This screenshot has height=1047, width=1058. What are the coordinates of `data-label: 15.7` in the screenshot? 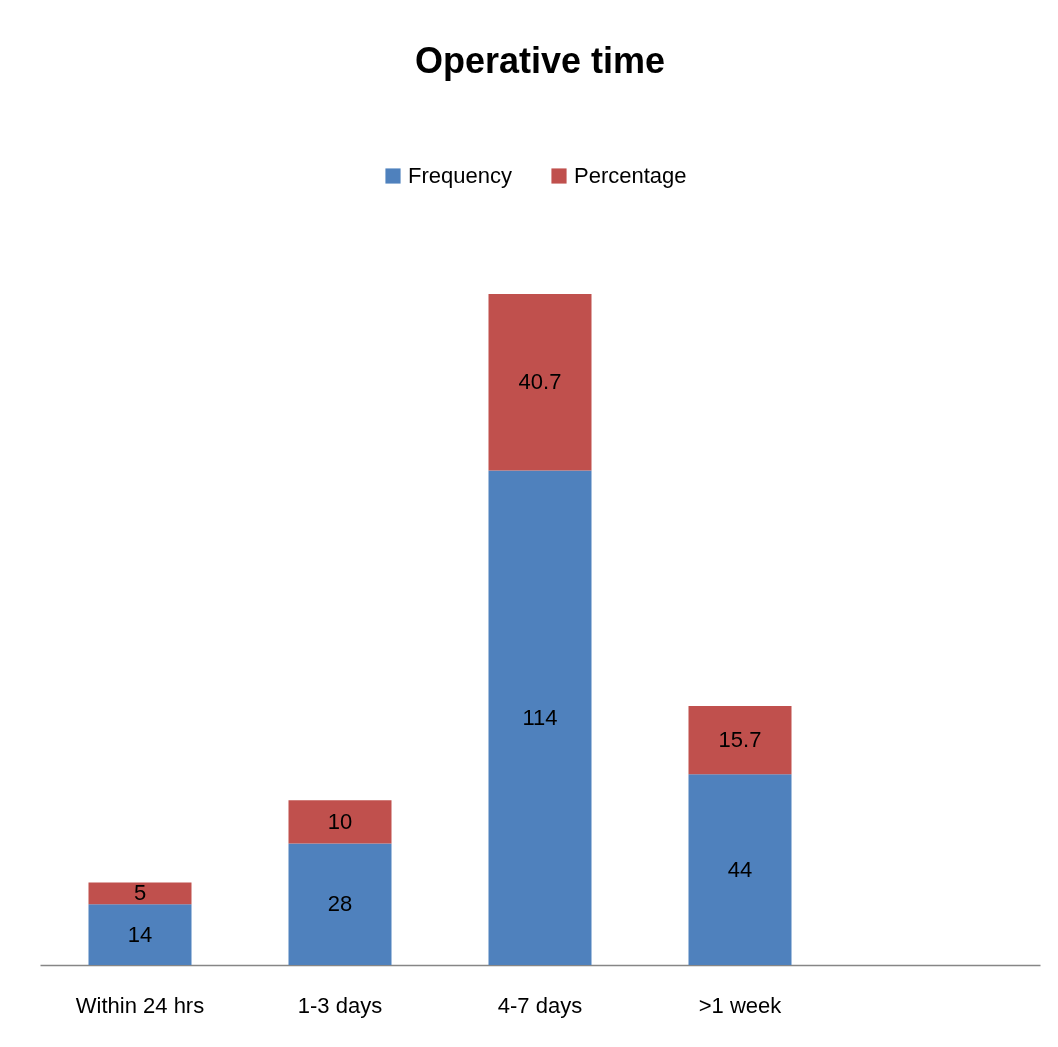 It's located at (740, 740).